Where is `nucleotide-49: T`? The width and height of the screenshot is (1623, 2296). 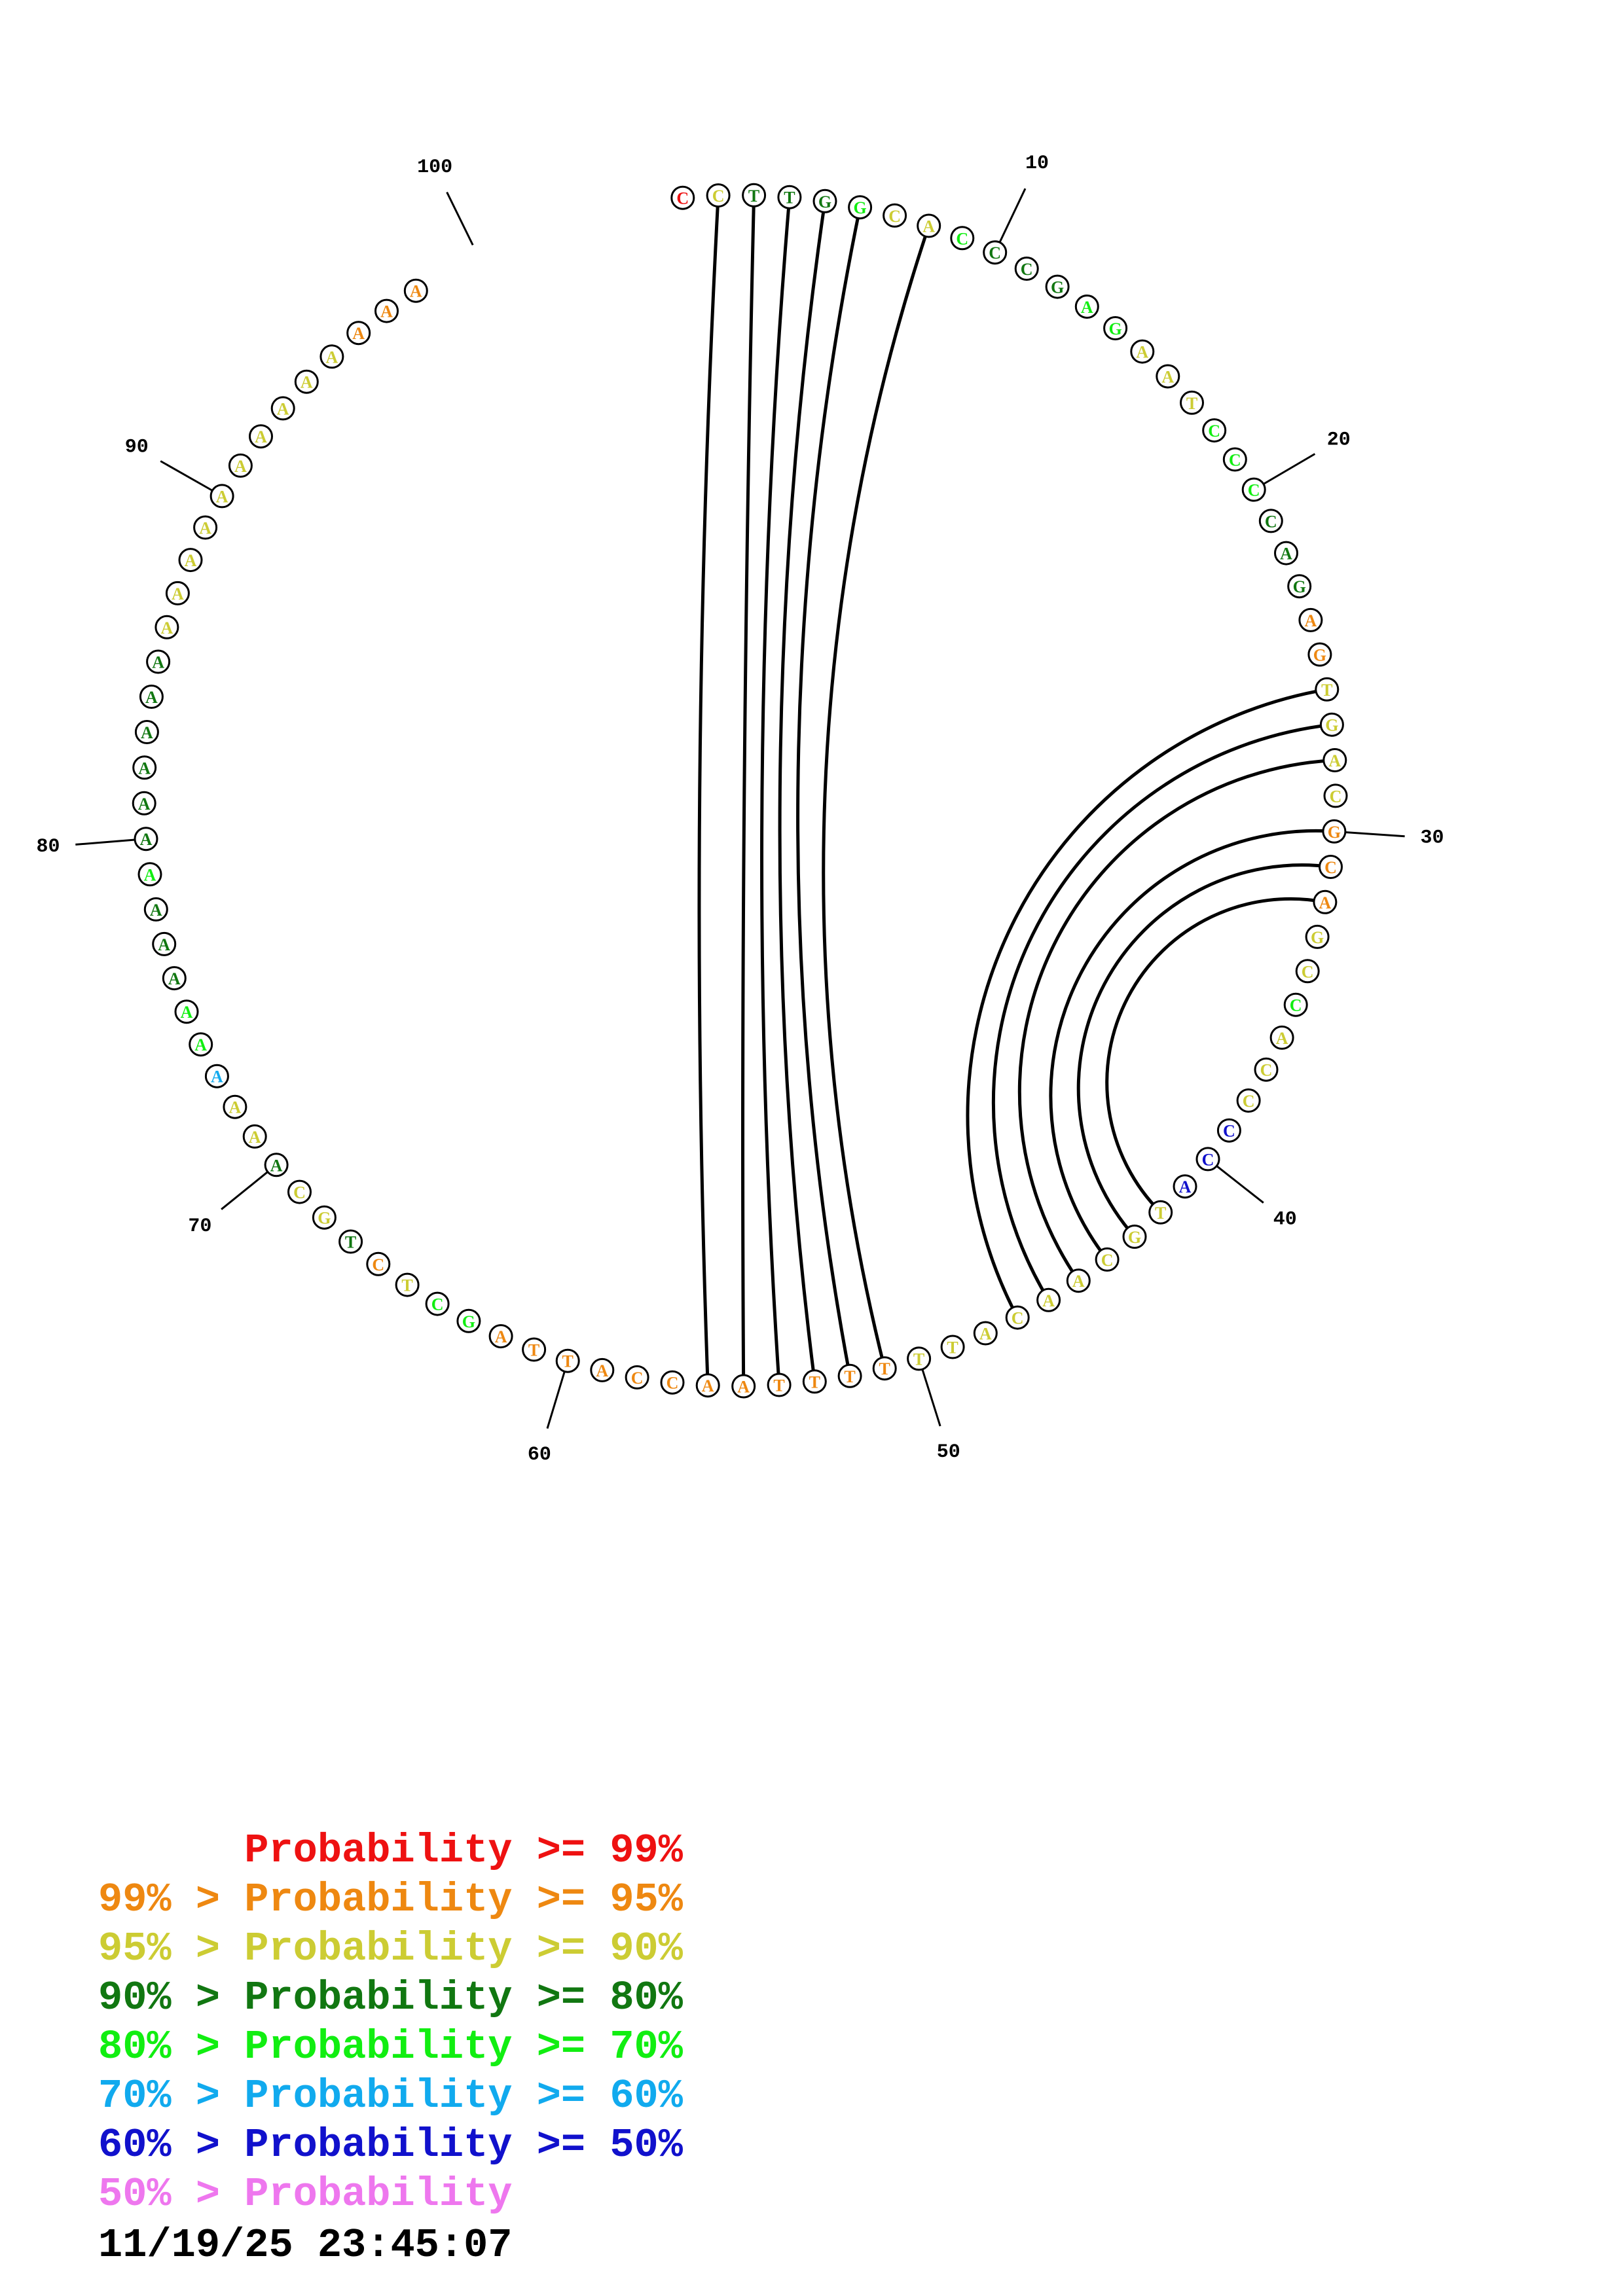
nucleotide-49: T is located at coordinates (952, 1347).